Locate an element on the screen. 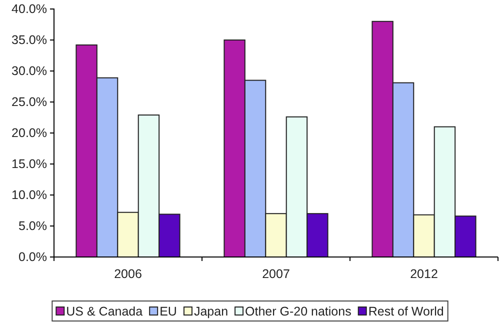 The width and height of the screenshot is (500, 329). y-tick-label: 25.0% is located at coordinates (29, 102).